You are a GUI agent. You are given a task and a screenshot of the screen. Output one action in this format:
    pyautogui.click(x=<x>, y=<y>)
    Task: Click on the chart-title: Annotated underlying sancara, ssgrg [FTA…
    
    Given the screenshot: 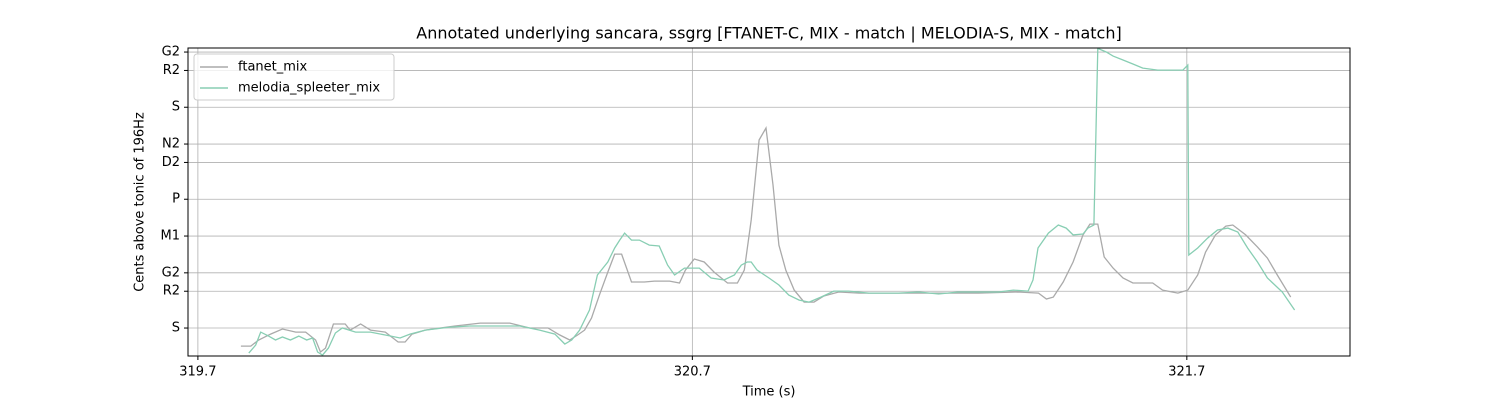 What is the action you would take?
    pyautogui.click(x=768, y=33)
    